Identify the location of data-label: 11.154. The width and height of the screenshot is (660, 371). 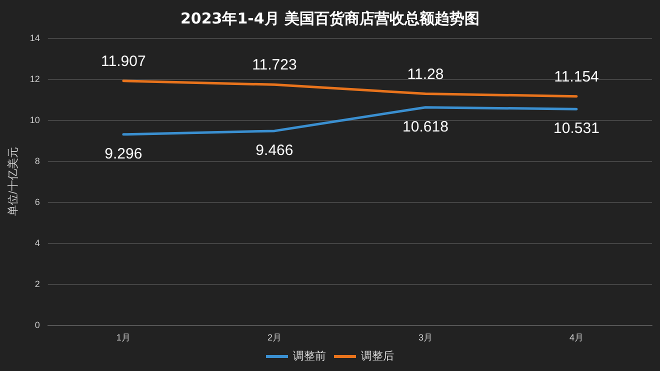
(576, 77).